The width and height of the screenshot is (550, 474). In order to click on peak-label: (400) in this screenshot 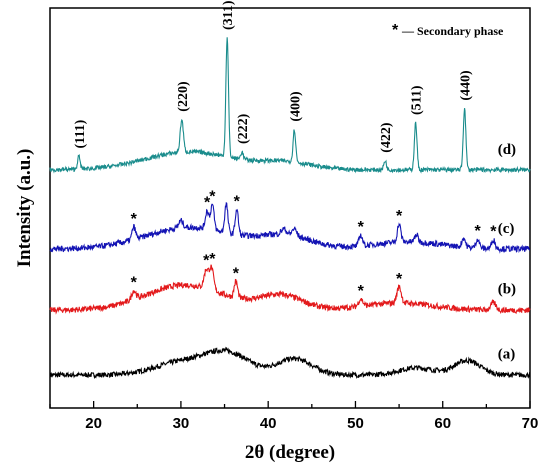, I will do `click(295, 106)`.